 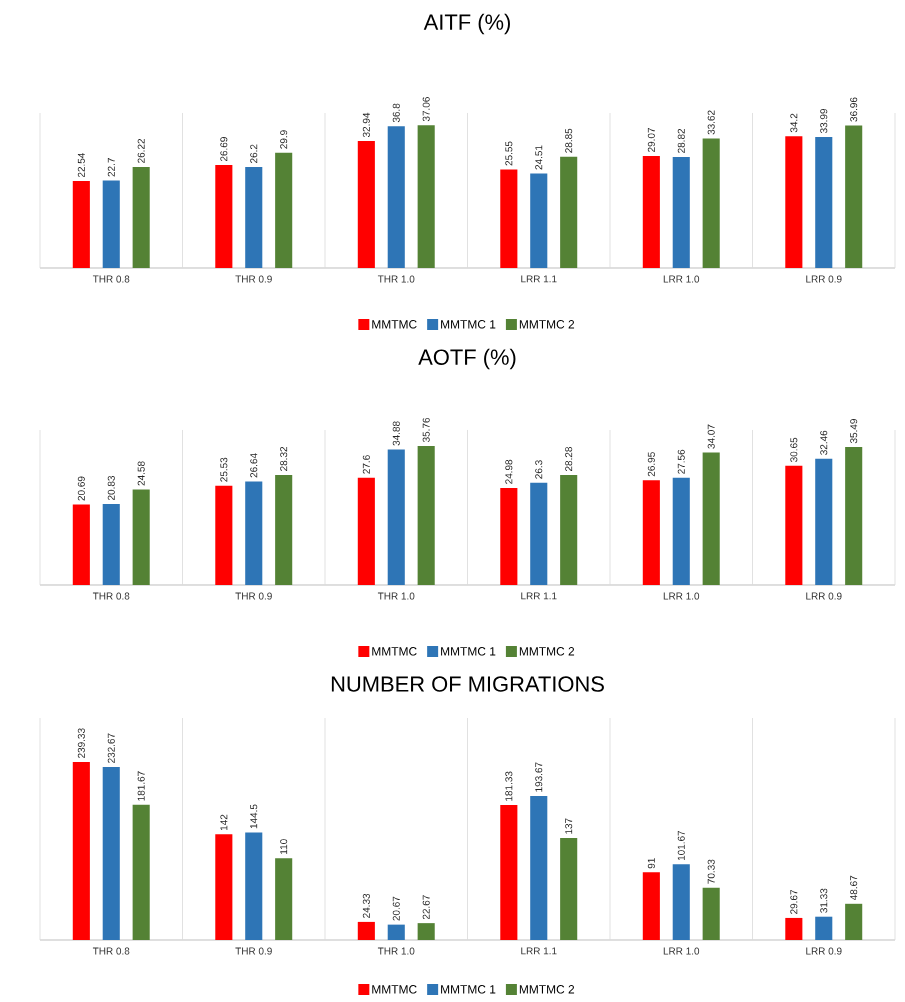 I want to click on data-label: 28.28, so click(x=569, y=459).